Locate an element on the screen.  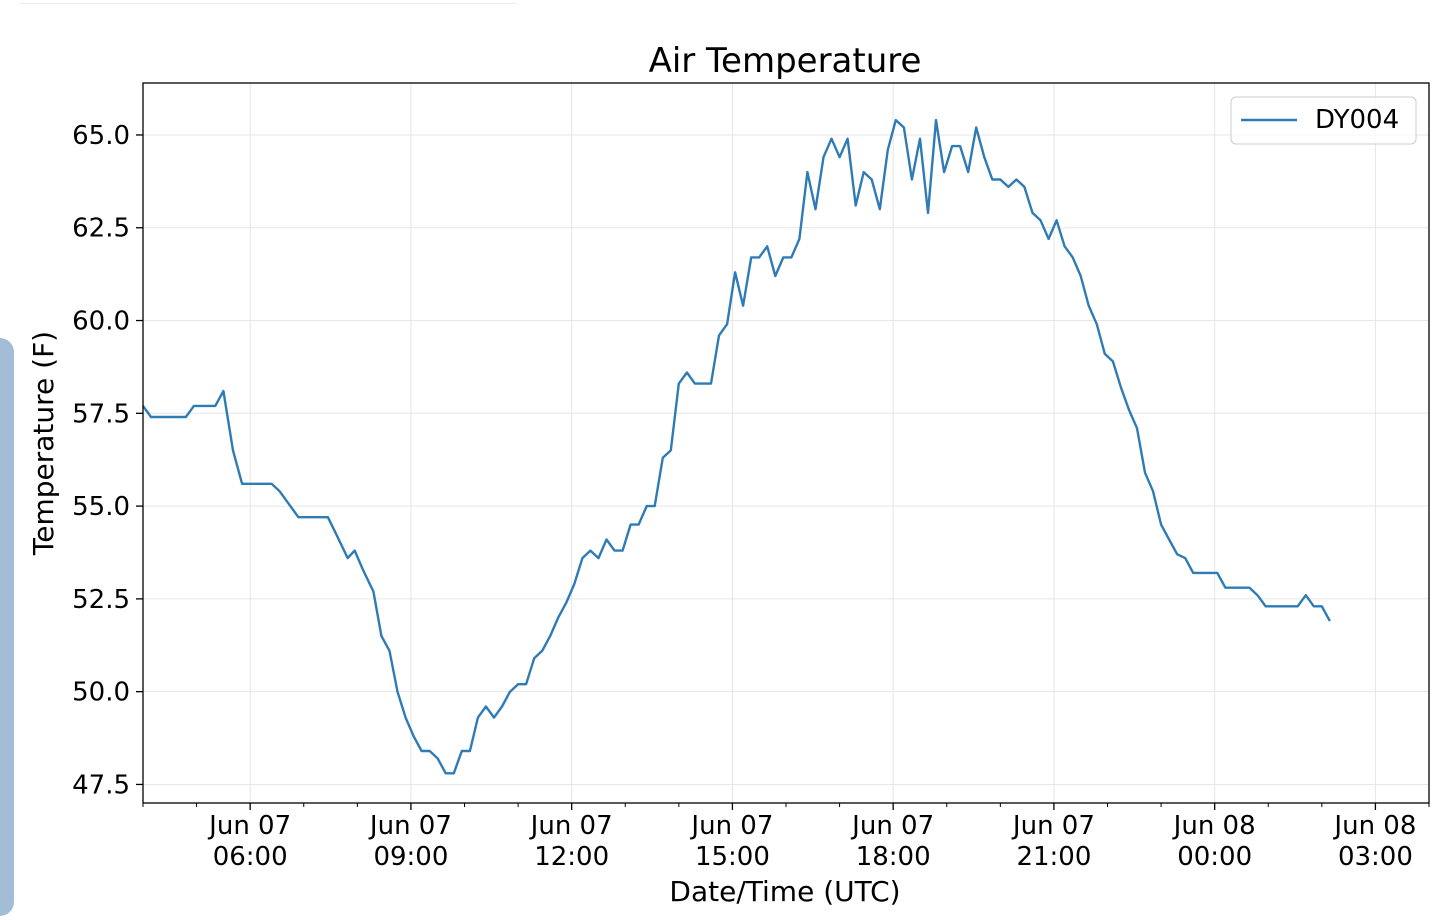
y-tick-label: 47.5 is located at coordinates (101, 785).